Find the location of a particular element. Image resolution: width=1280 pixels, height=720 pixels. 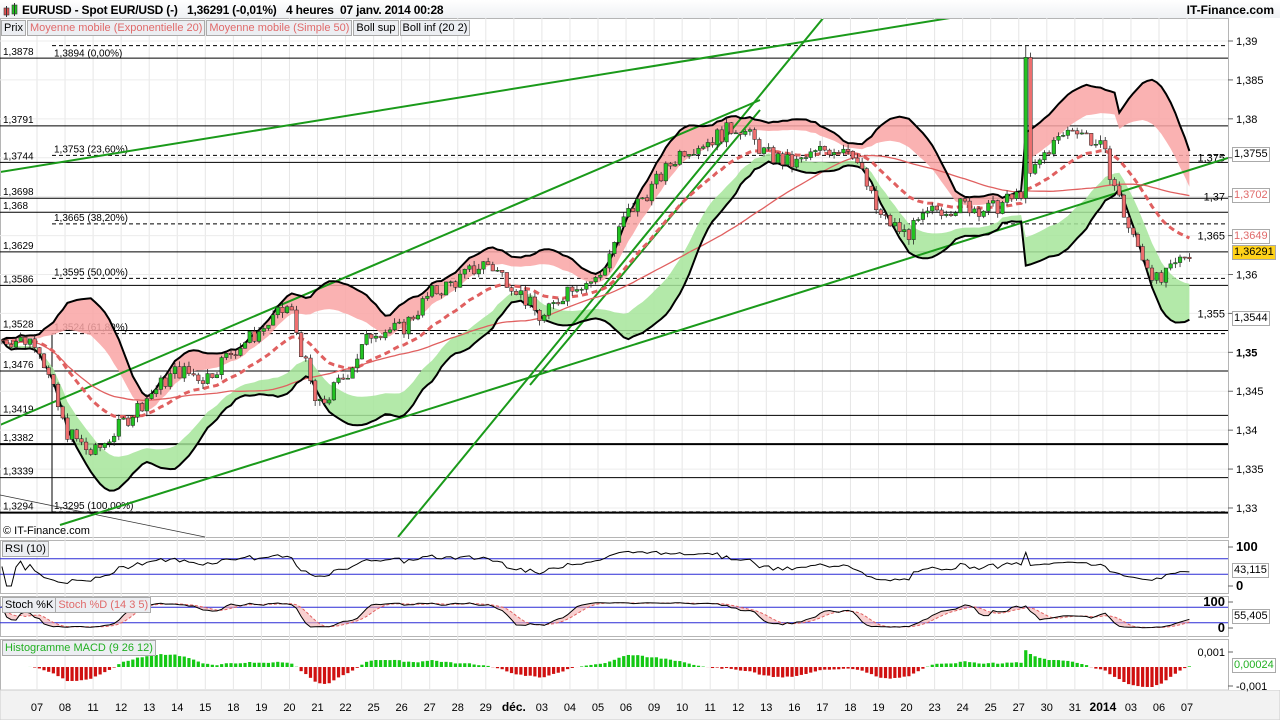

x-tick-label: 21 is located at coordinates (317, 708).